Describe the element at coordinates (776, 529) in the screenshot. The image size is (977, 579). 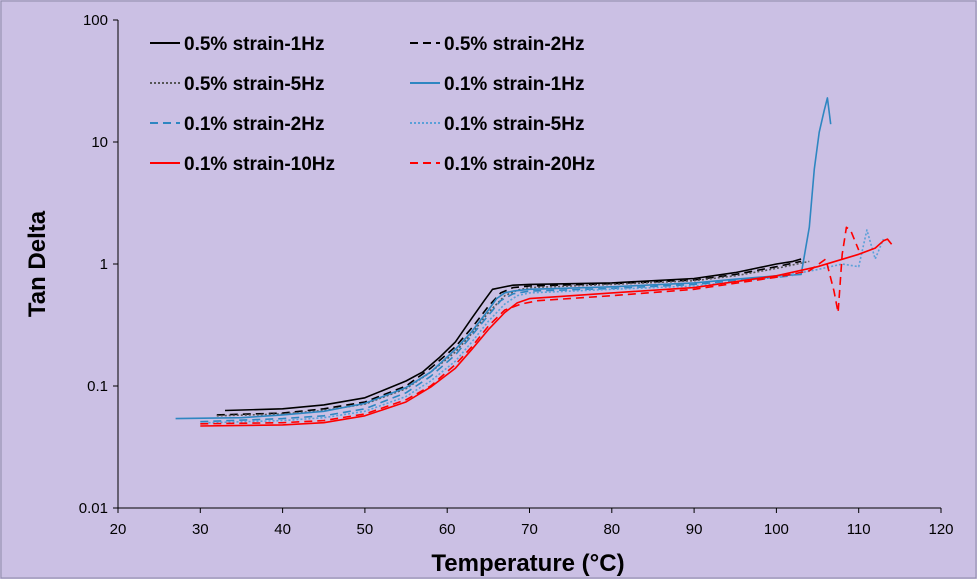
I see `x-tick-label: 100` at that location.